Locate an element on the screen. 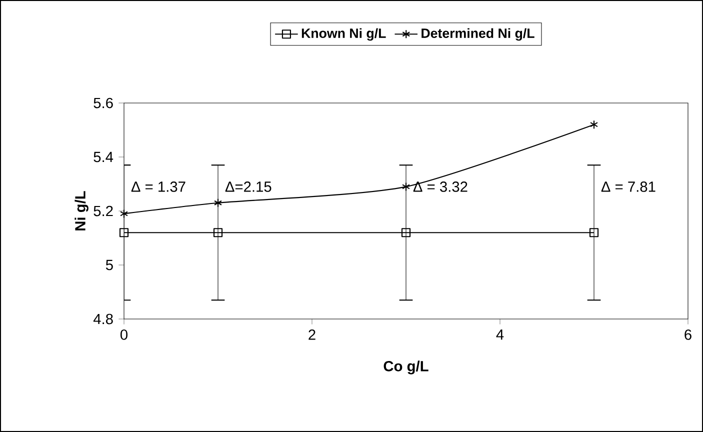 The image size is (703, 432). annotation: Δ = 7.81 is located at coordinates (628, 187).